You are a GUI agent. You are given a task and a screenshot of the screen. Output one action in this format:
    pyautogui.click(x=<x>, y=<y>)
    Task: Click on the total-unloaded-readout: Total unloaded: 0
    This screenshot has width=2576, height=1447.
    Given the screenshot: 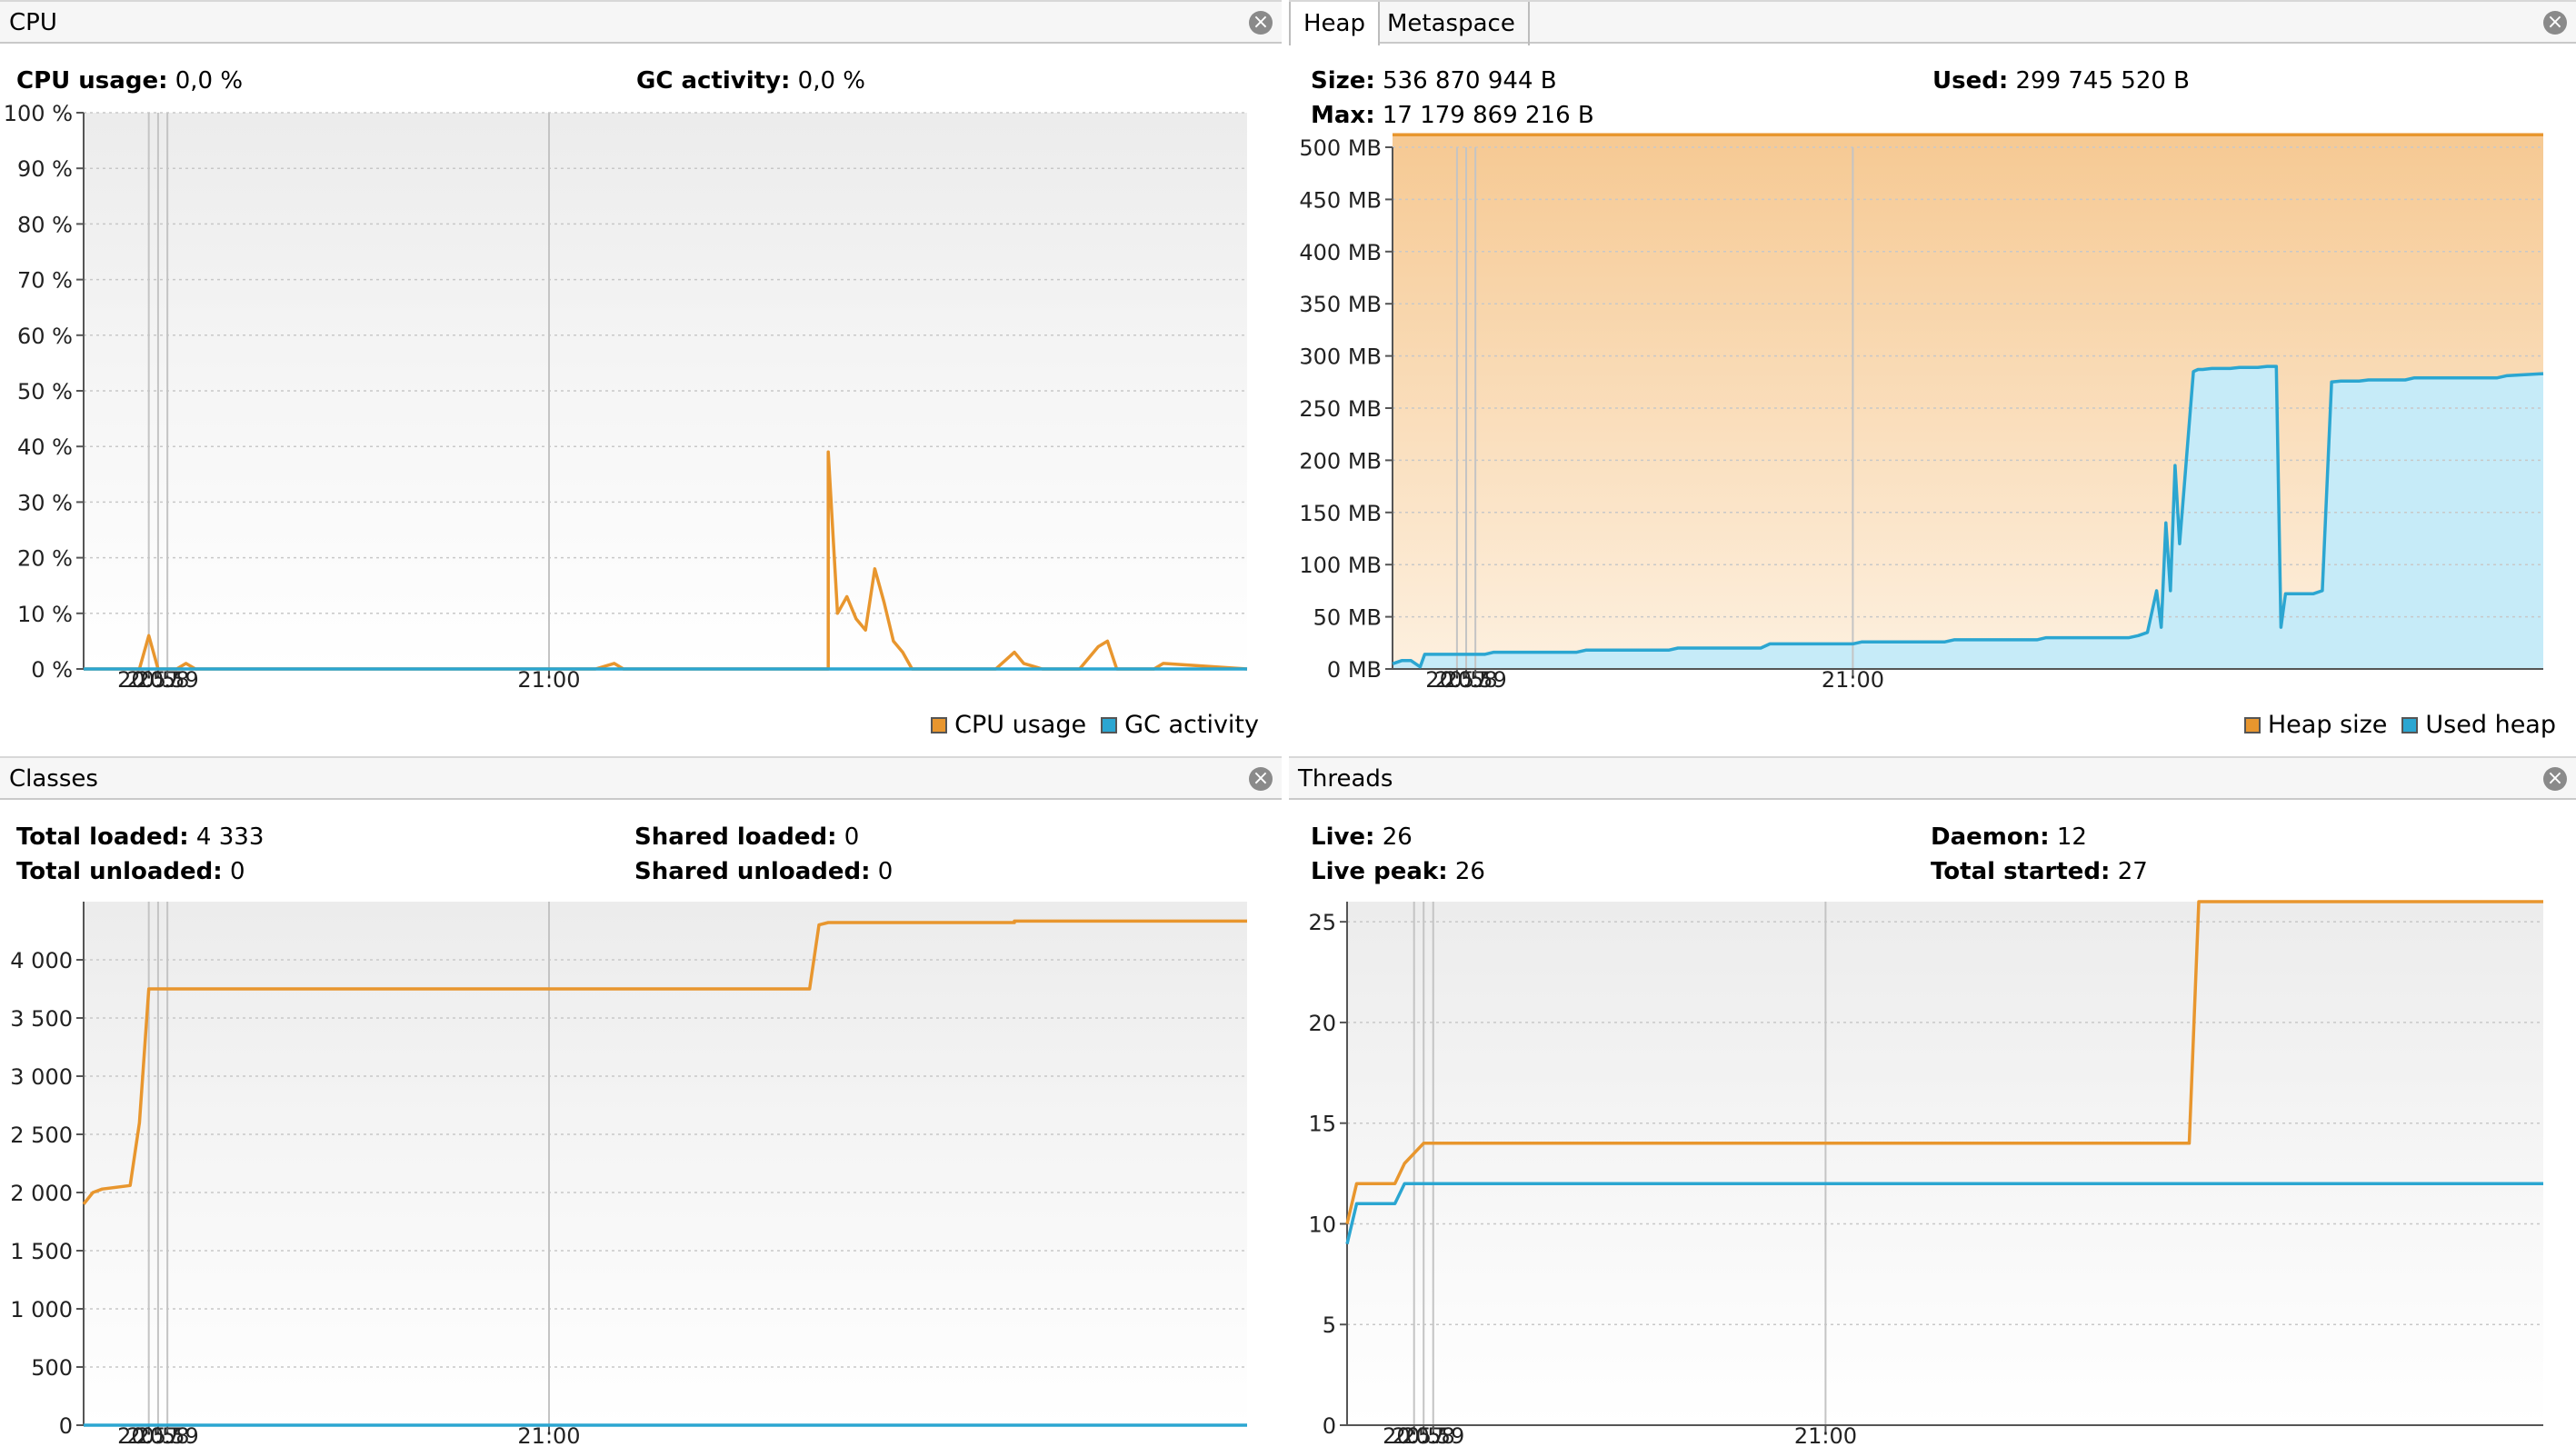 What is the action you would take?
    pyautogui.click(x=130, y=871)
    